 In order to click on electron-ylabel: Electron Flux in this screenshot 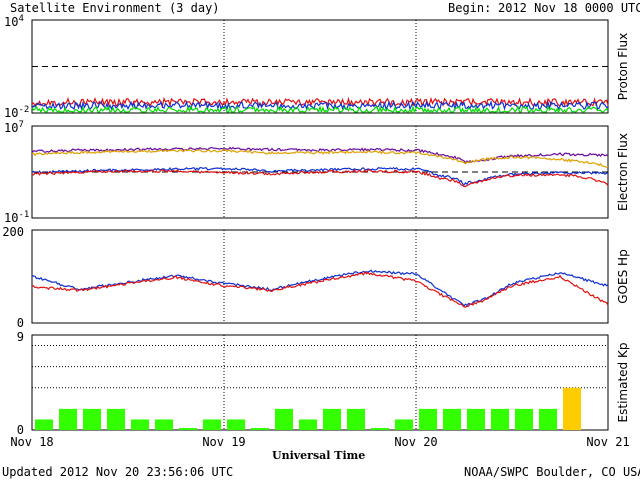, I will do `click(623, 172)`.